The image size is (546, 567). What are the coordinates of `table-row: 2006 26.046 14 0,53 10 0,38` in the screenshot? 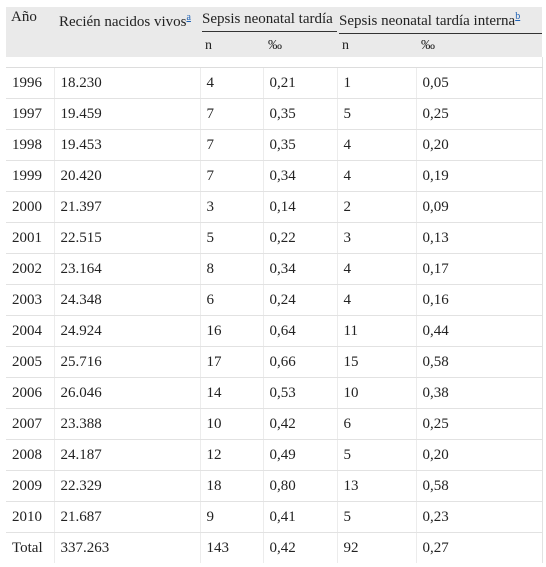 It's located at (274, 393).